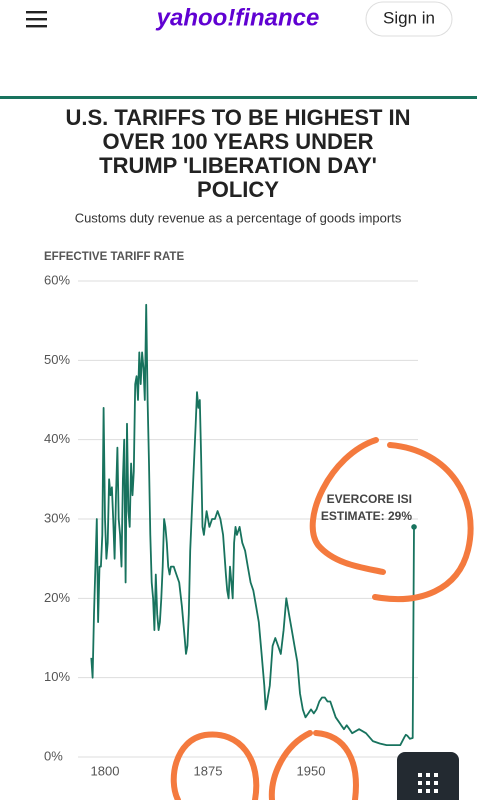 The height and width of the screenshot is (800, 477). What do you see at coordinates (57, 597) in the screenshot?
I see `y-tick-label: 20%` at bounding box center [57, 597].